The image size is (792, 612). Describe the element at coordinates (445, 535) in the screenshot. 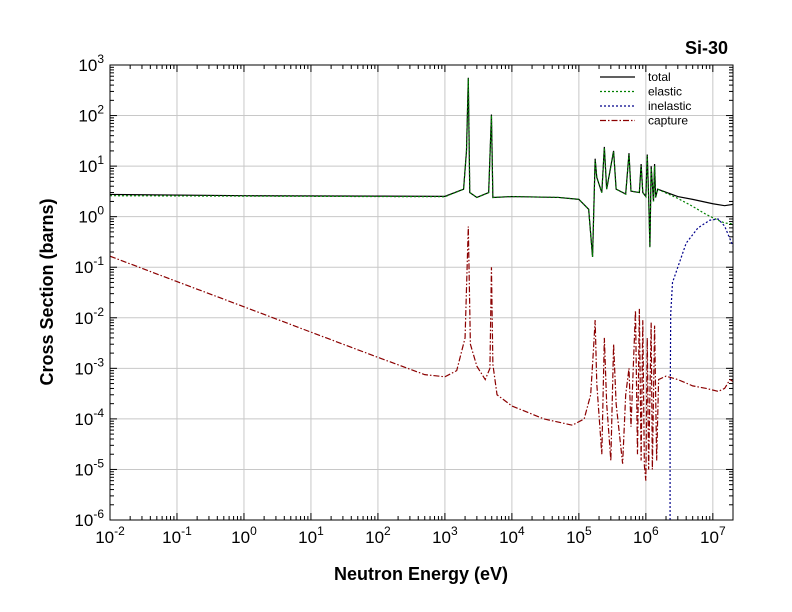

I see `x-tick-label: 10³` at that location.